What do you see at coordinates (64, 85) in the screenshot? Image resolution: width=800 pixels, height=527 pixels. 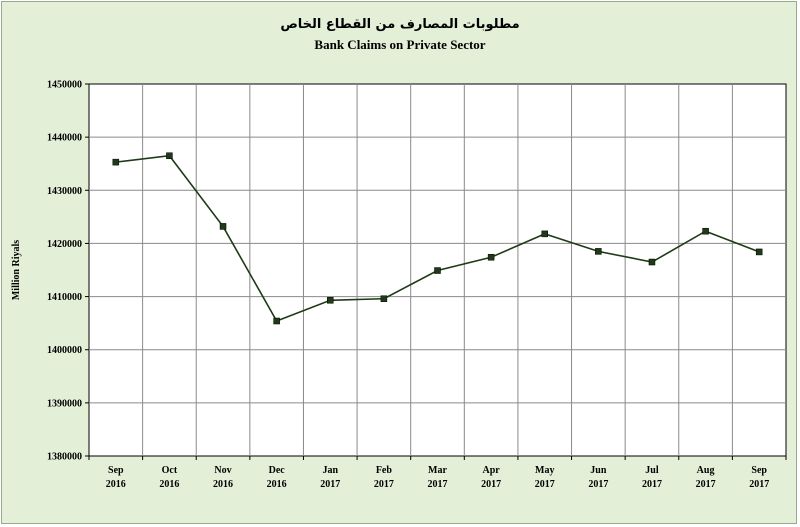 I see `y-tick-label: 1450000` at bounding box center [64, 85].